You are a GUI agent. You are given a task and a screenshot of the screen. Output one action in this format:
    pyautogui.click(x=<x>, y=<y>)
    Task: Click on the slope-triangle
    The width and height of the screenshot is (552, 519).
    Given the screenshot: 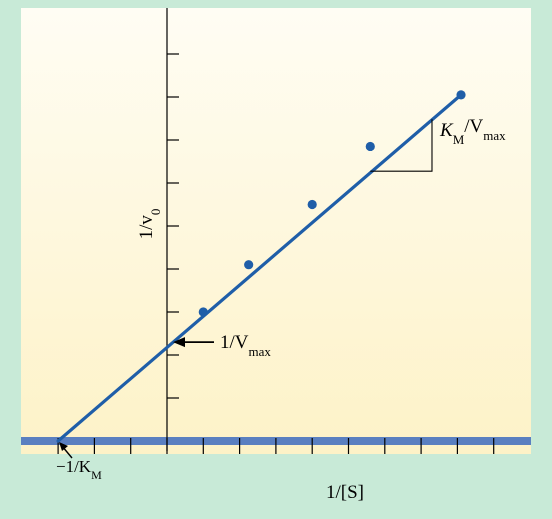 What is the action you would take?
    pyautogui.click(x=401, y=145)
    